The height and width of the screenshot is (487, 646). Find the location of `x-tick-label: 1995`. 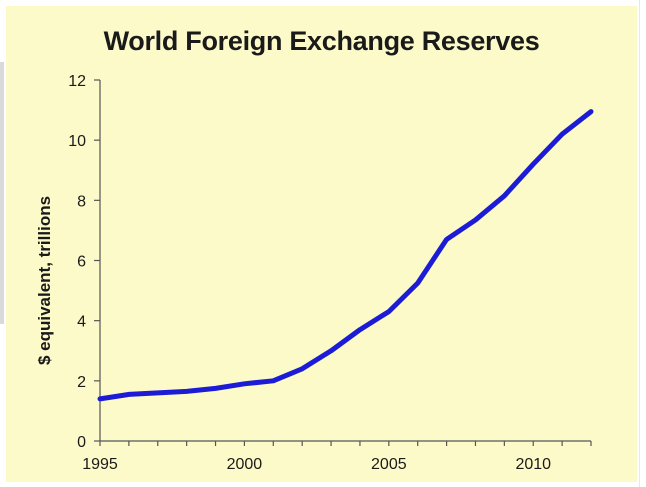

x-tick-label: 1995 is located at coordinates (100, 464).